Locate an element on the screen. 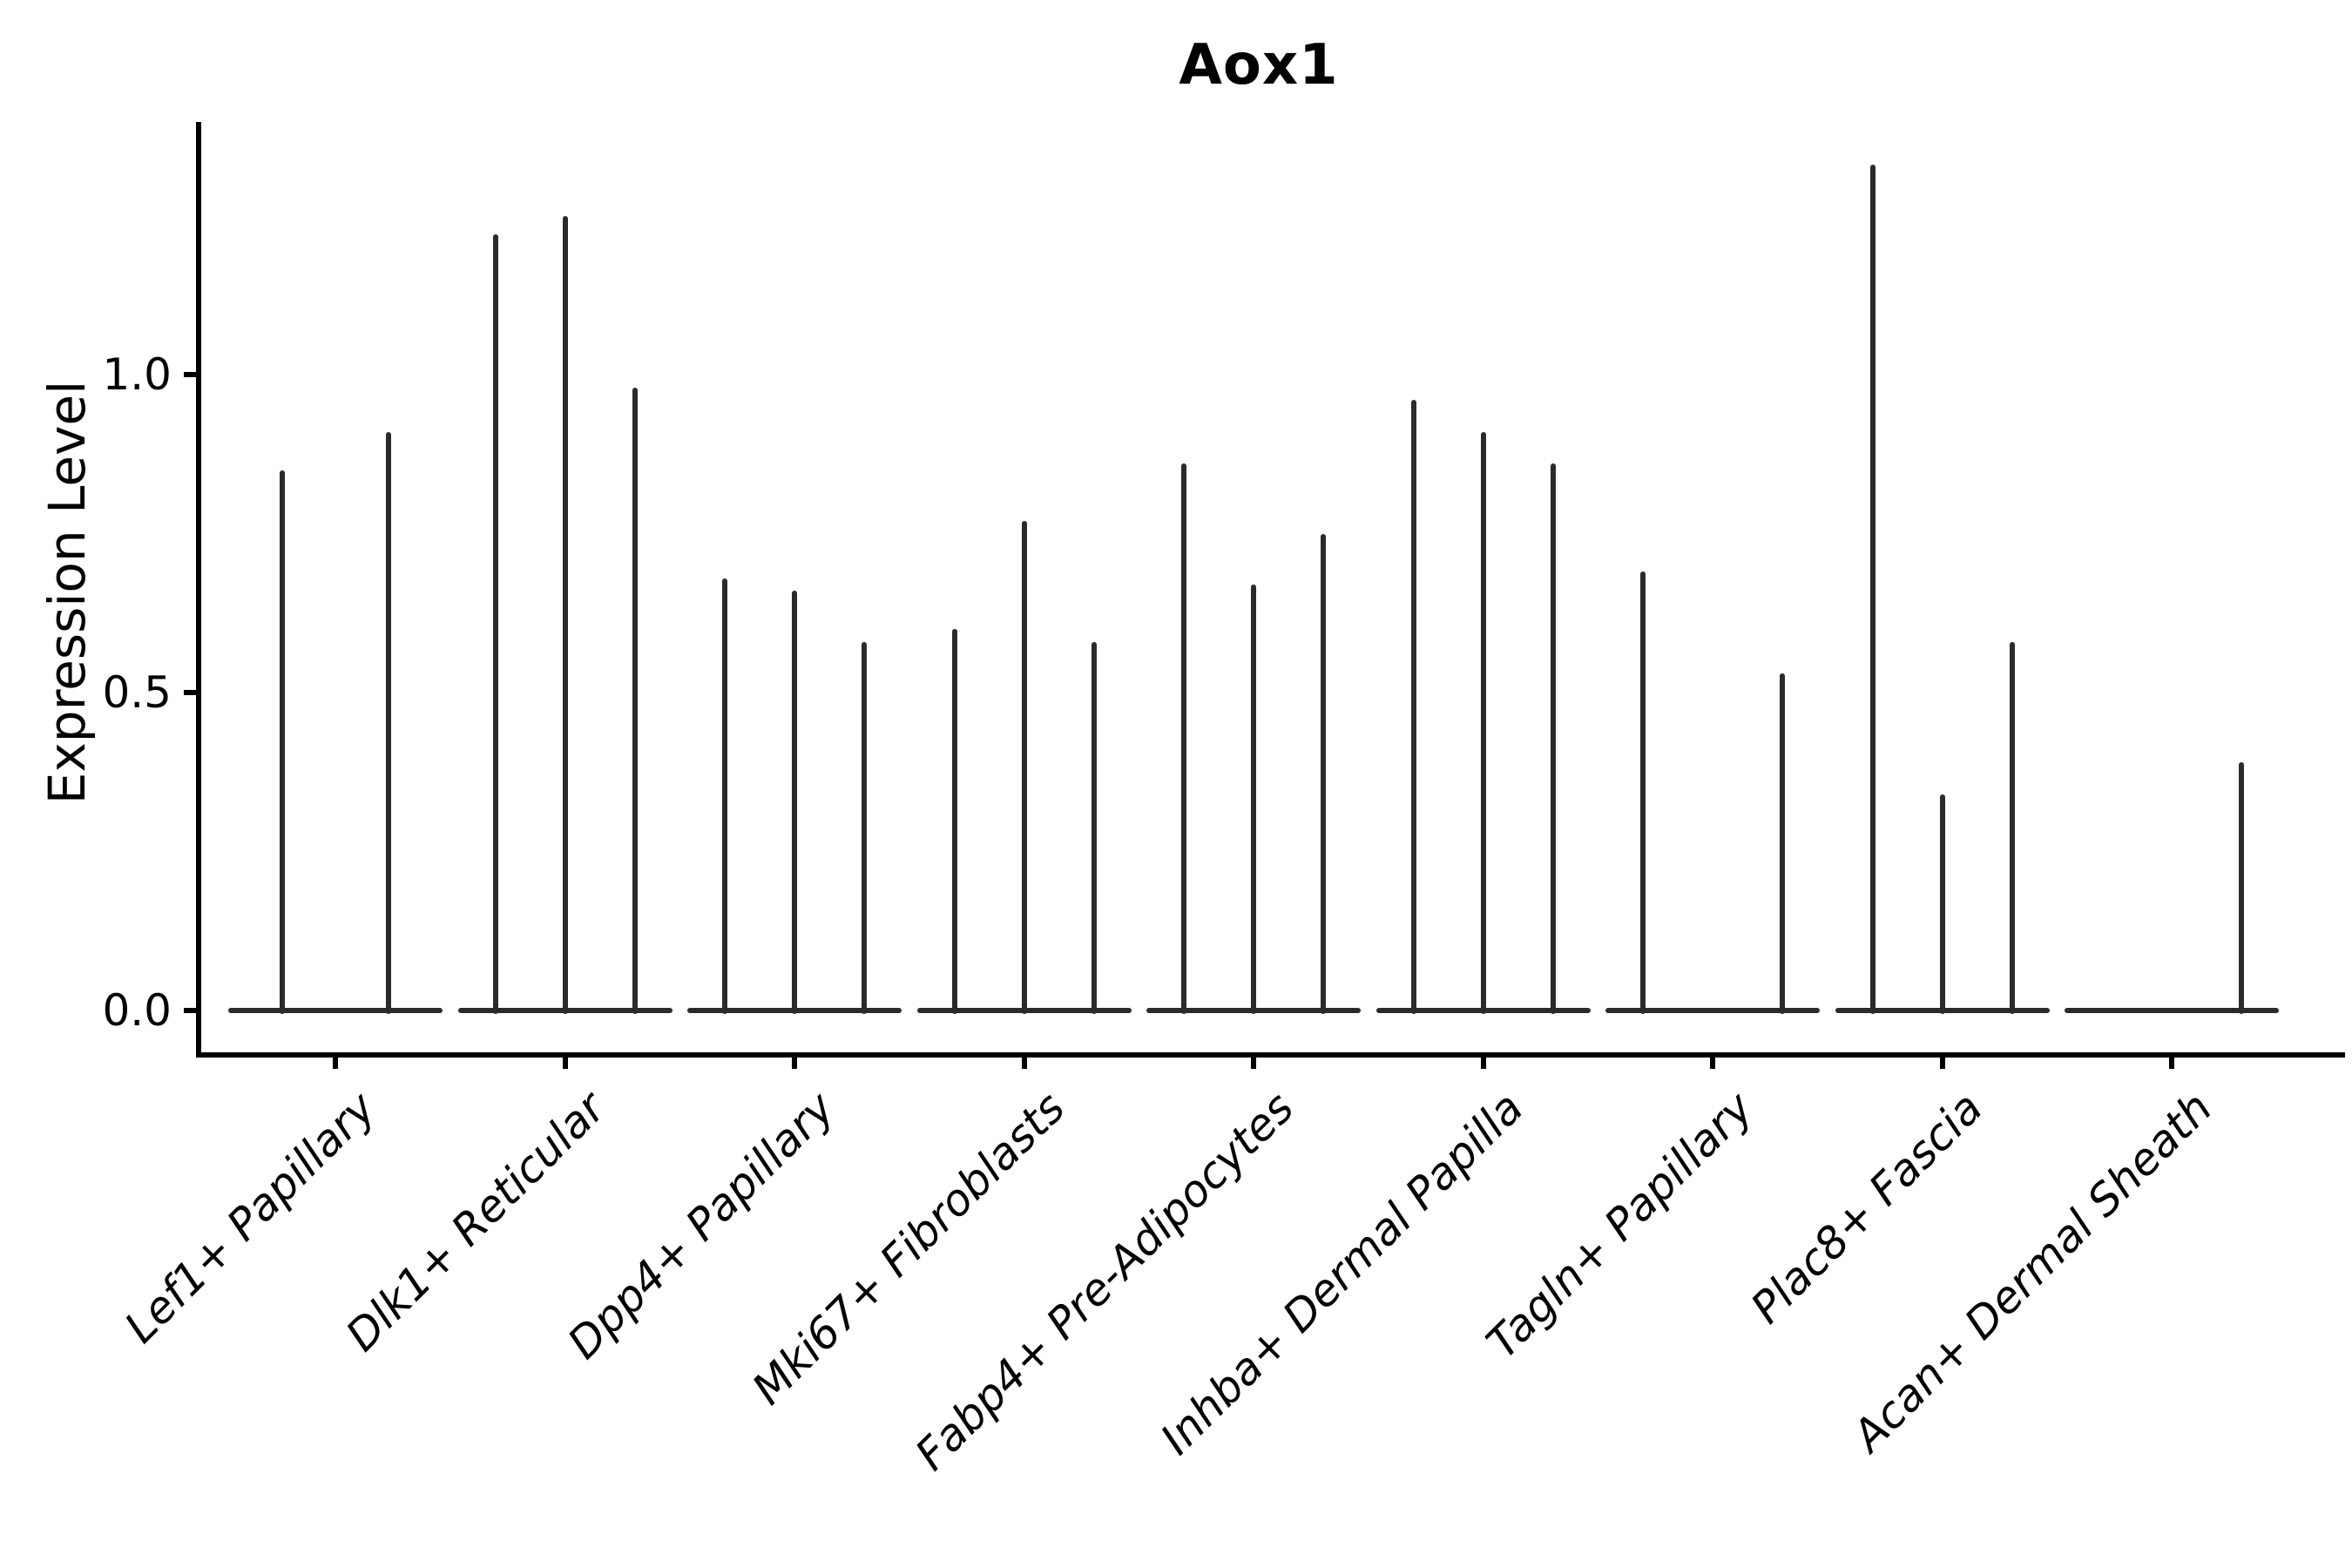 This screenshot has height=1568, width=2352. x-category-label: Fabp4+ Pre-Adipocytes is located at coordinates (1105, 1281).